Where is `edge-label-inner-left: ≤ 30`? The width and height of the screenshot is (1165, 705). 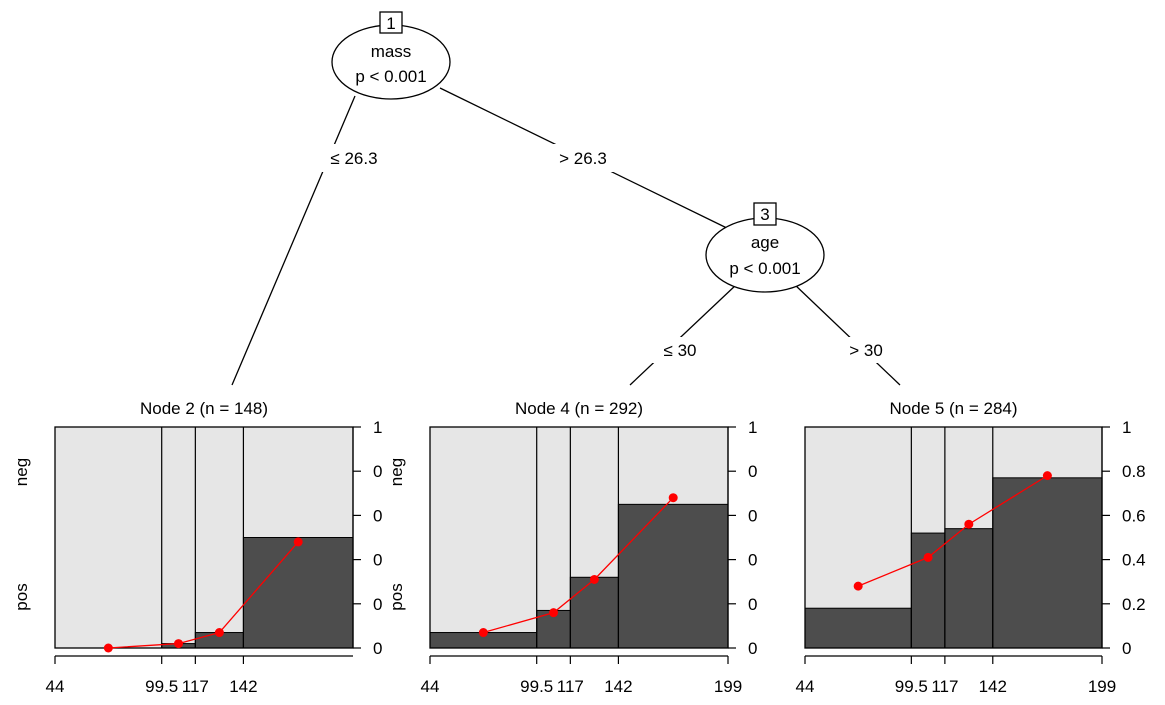 edge-label-inner-left: ≤ 30 is located at coordinates (680, 350).